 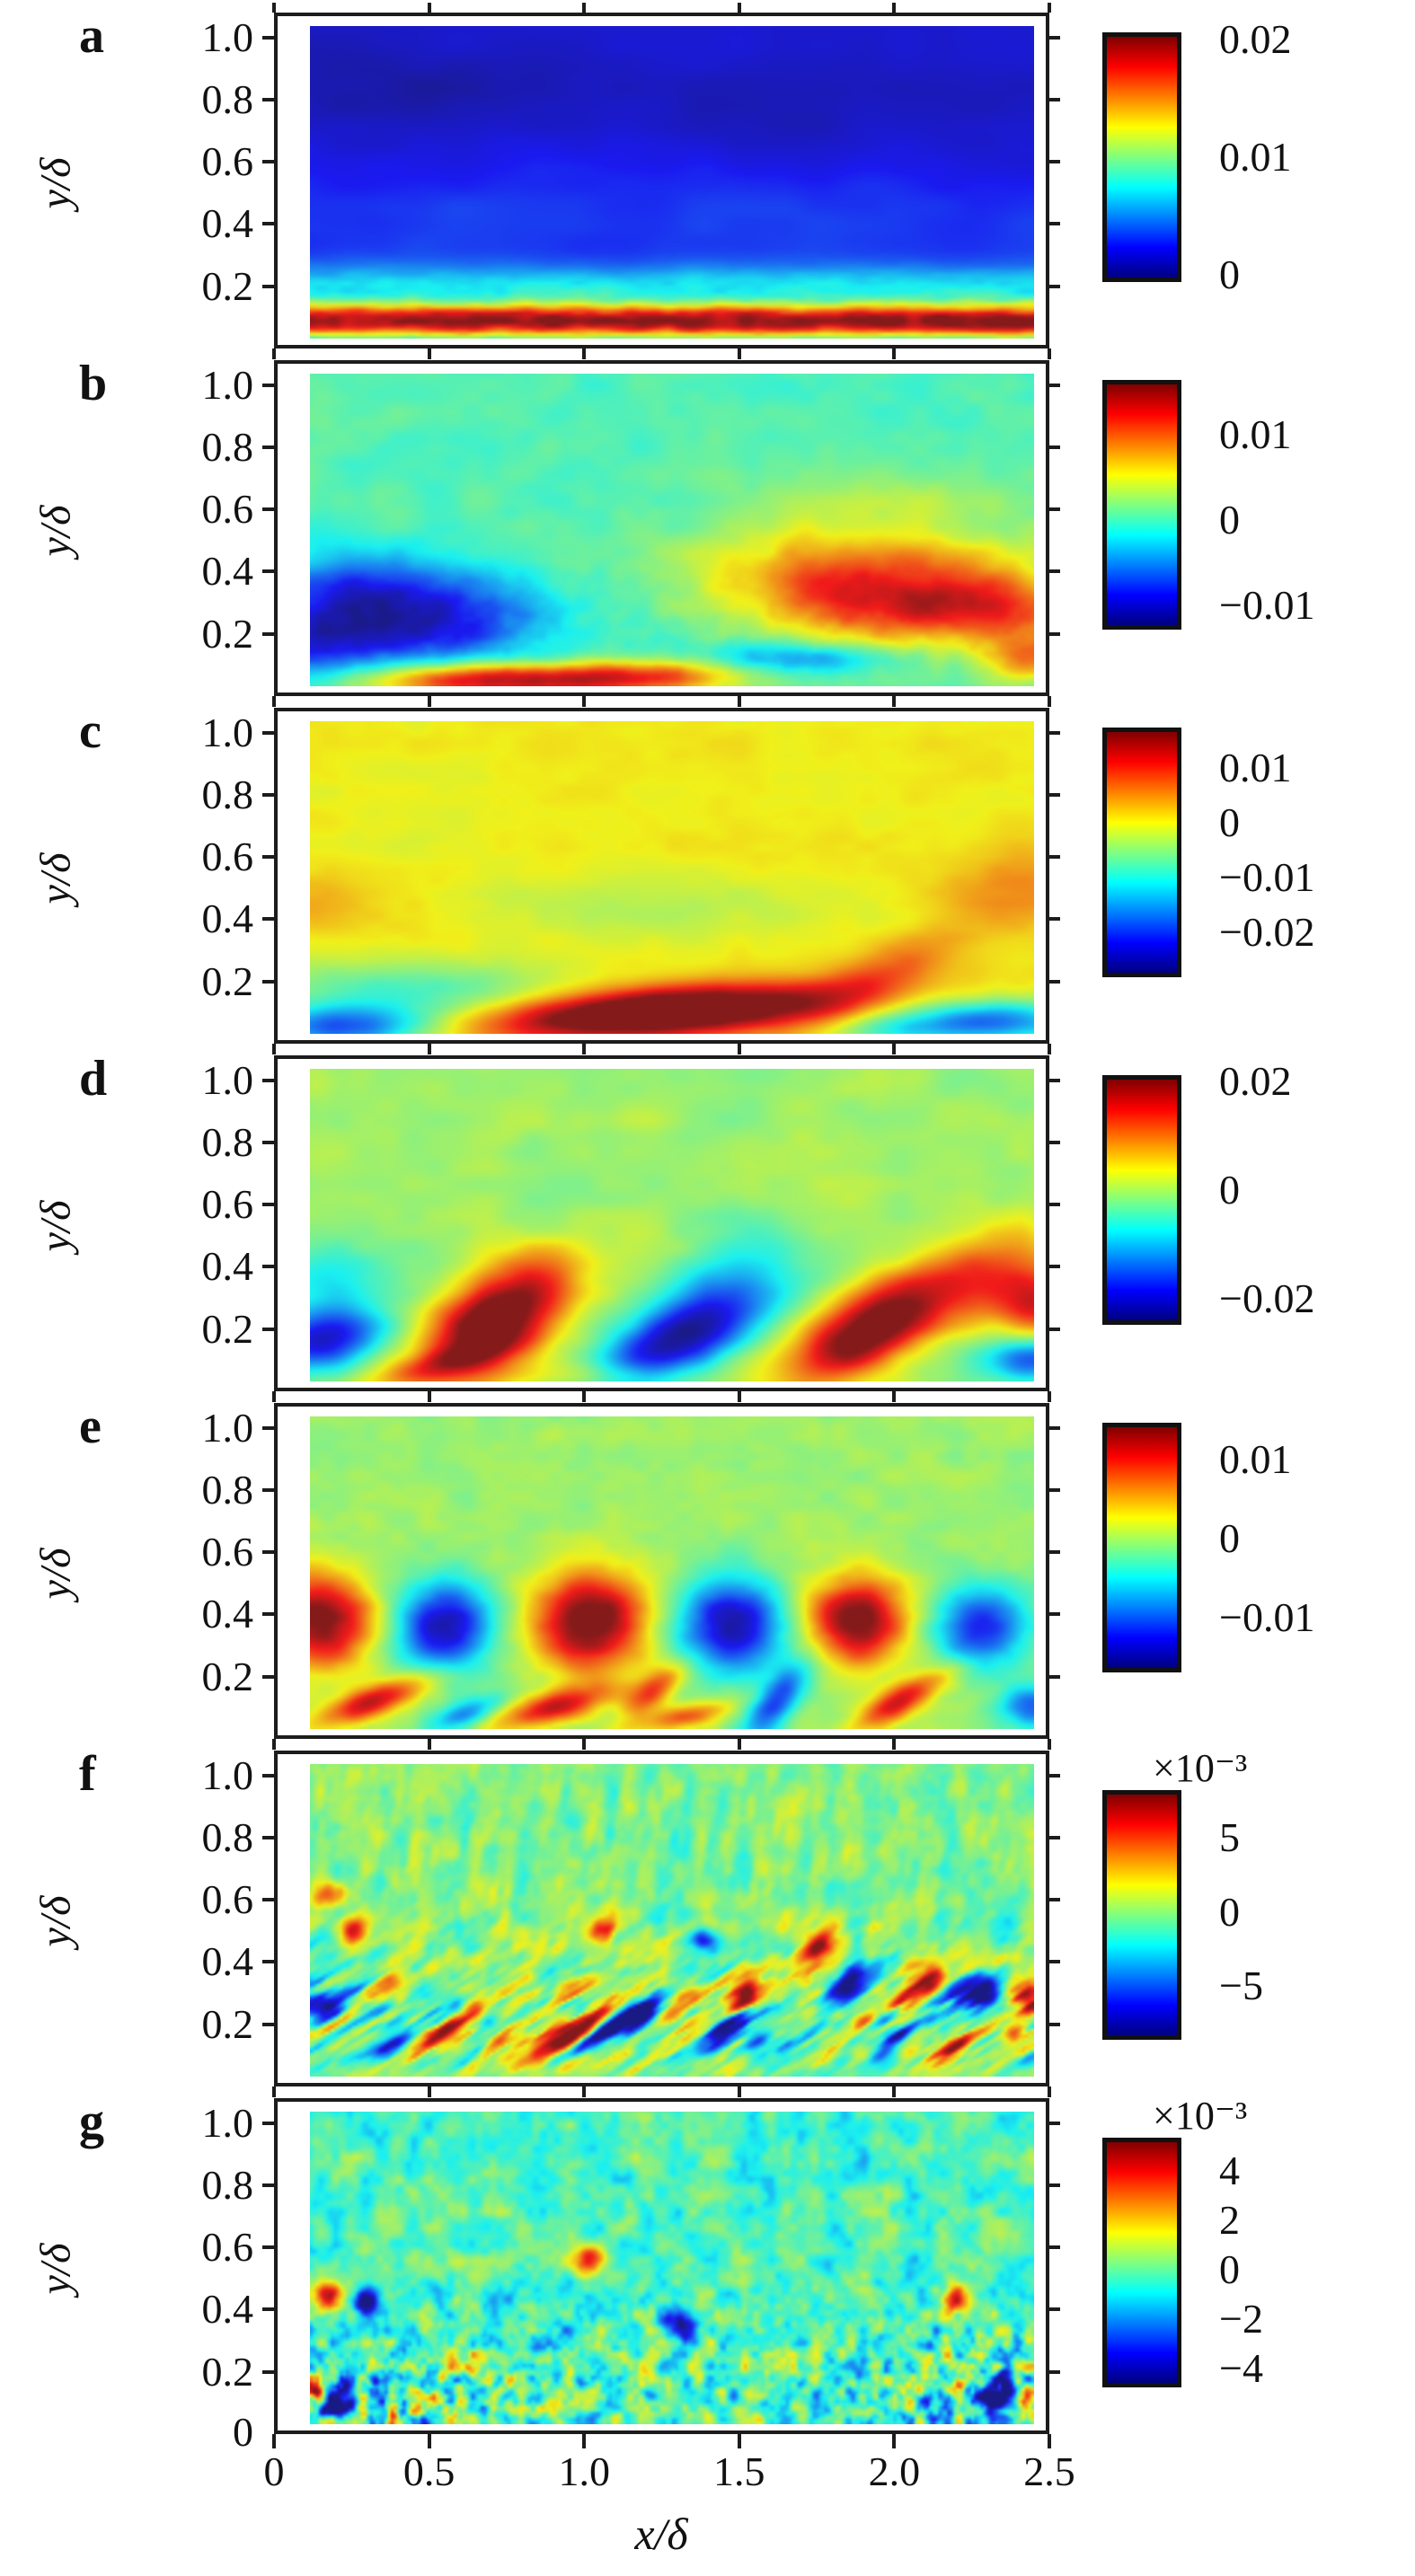 What do you see at coordinates (672, 2268) in the screenshot?
I see `contour-field-g` at bounding box center [672, 2268].